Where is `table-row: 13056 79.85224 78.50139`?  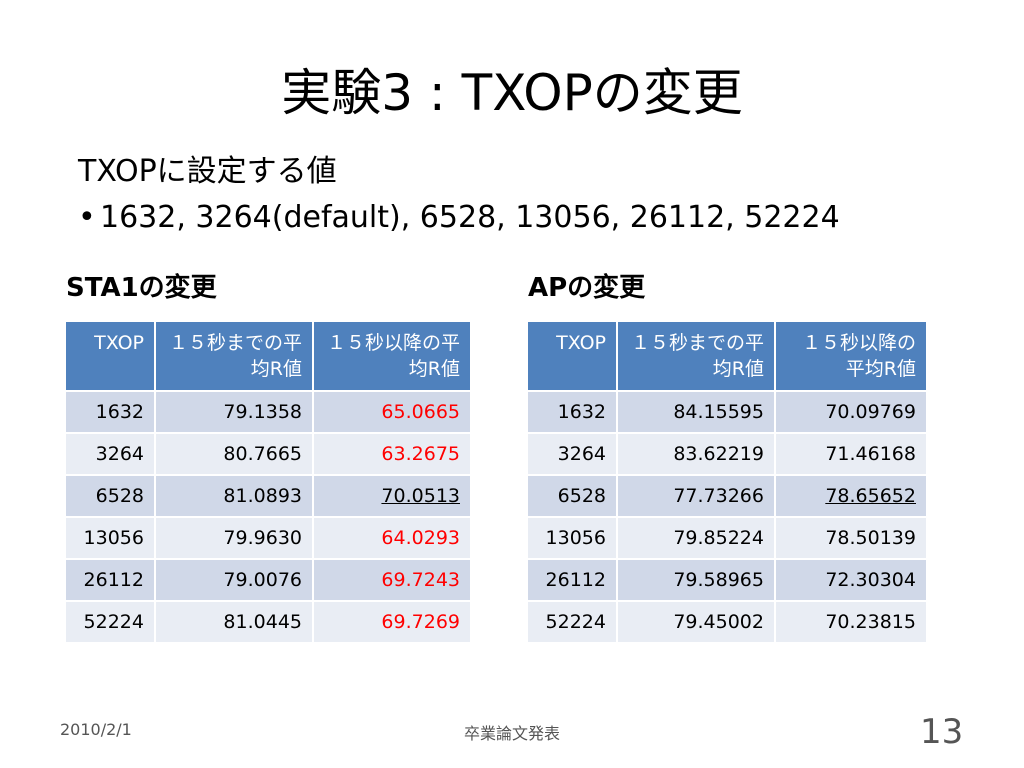 table-row: 13056 79.85224 78.50139 is located at coordinates (727, 538).